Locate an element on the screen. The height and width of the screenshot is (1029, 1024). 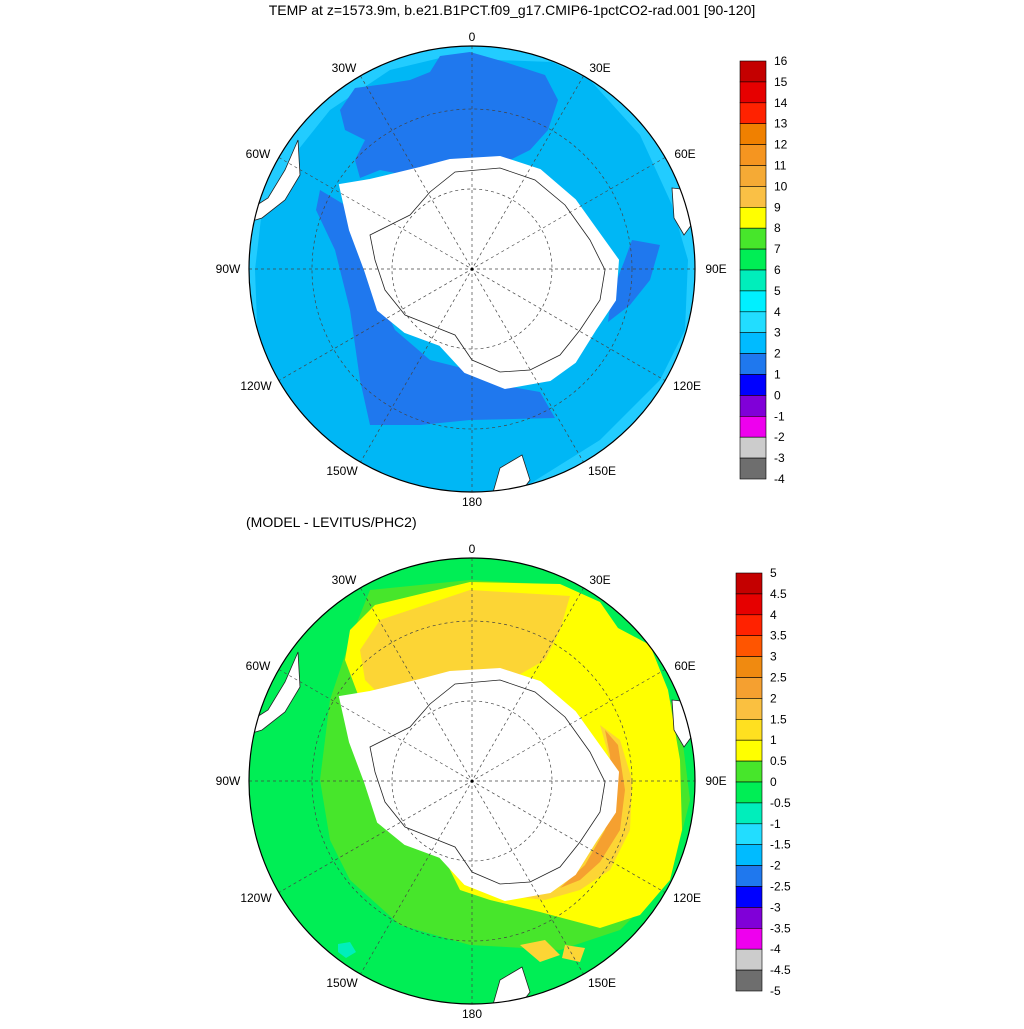
colorbar-tick-label: -0.5 is located at coordinates (780, 803).